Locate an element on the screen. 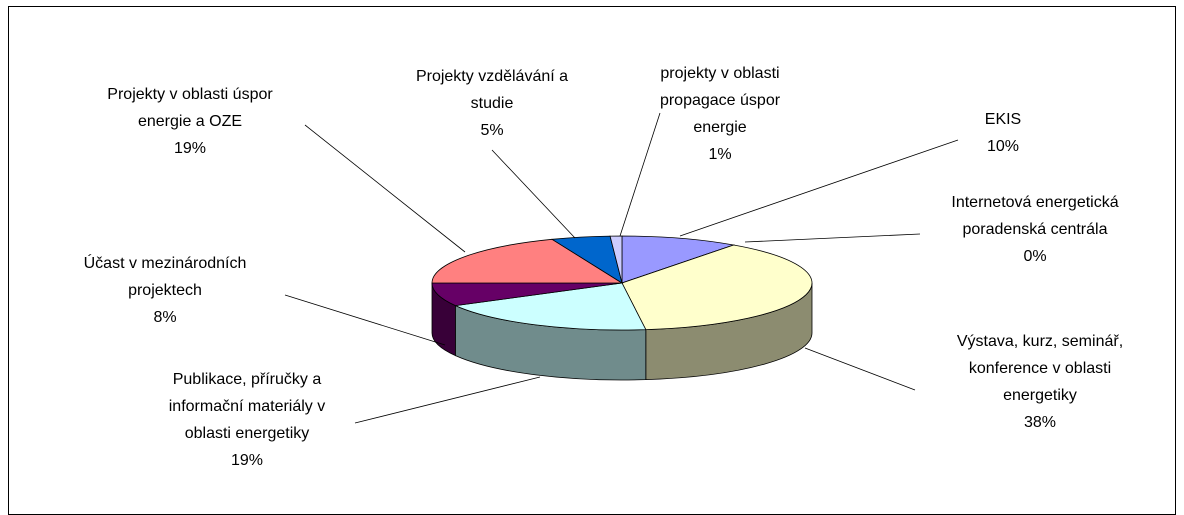 Image resolution: width=1184 pixels, height=515 pixels. value-label: 8% is located at coordinates (164, 317).